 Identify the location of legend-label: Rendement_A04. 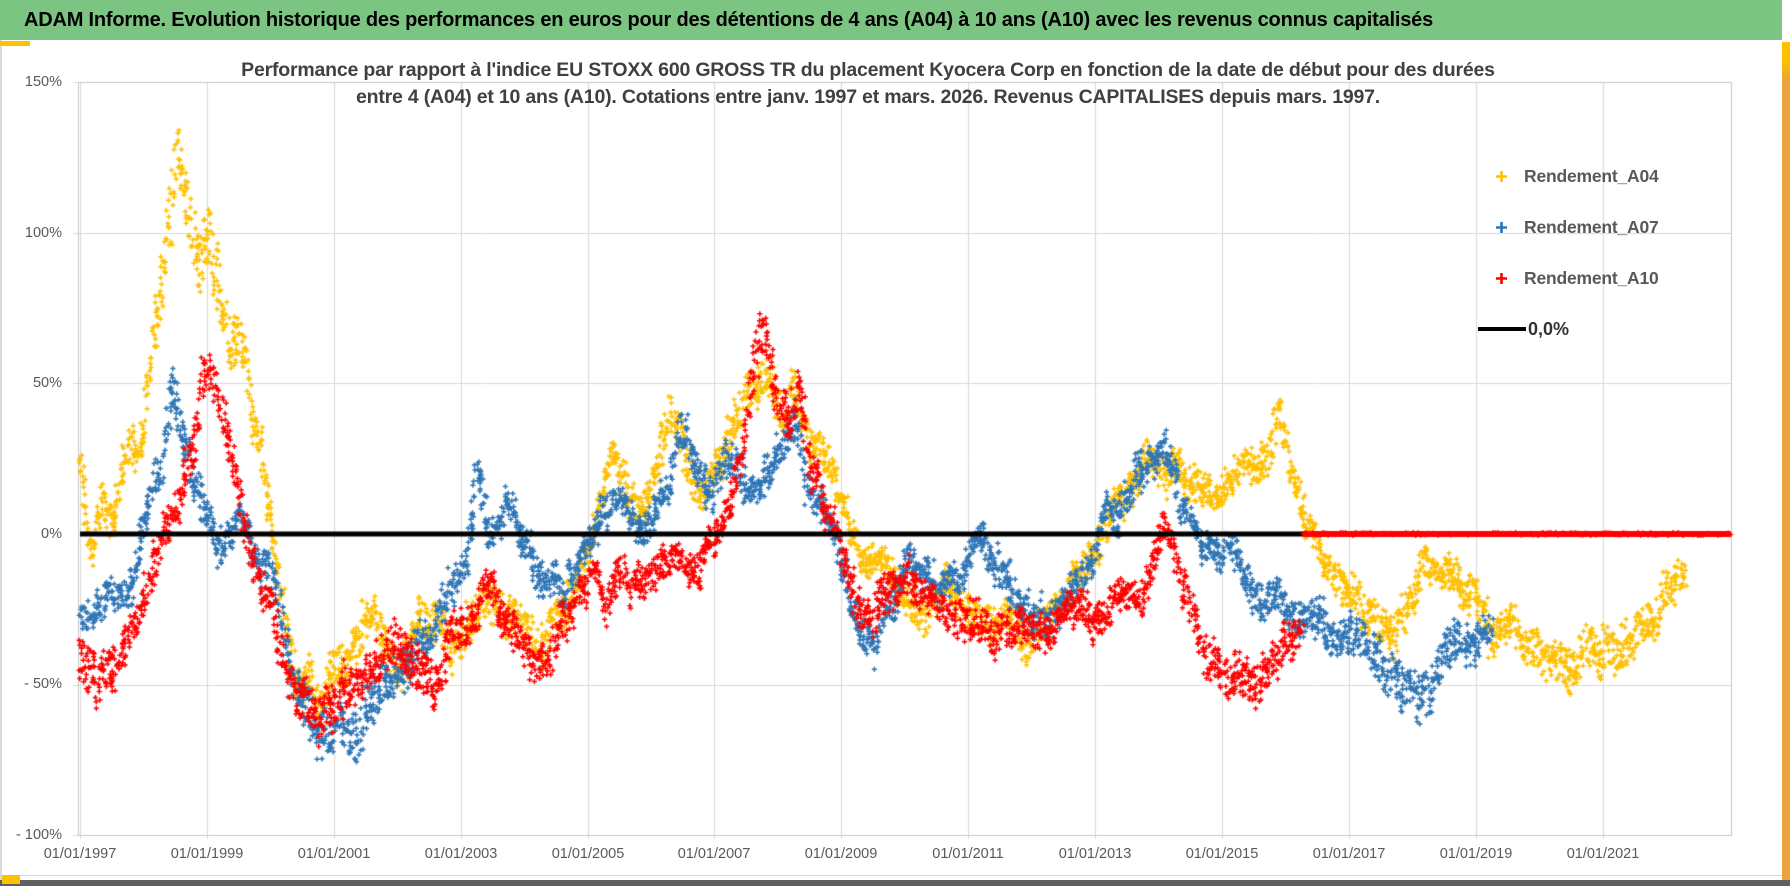
(1591, 175).